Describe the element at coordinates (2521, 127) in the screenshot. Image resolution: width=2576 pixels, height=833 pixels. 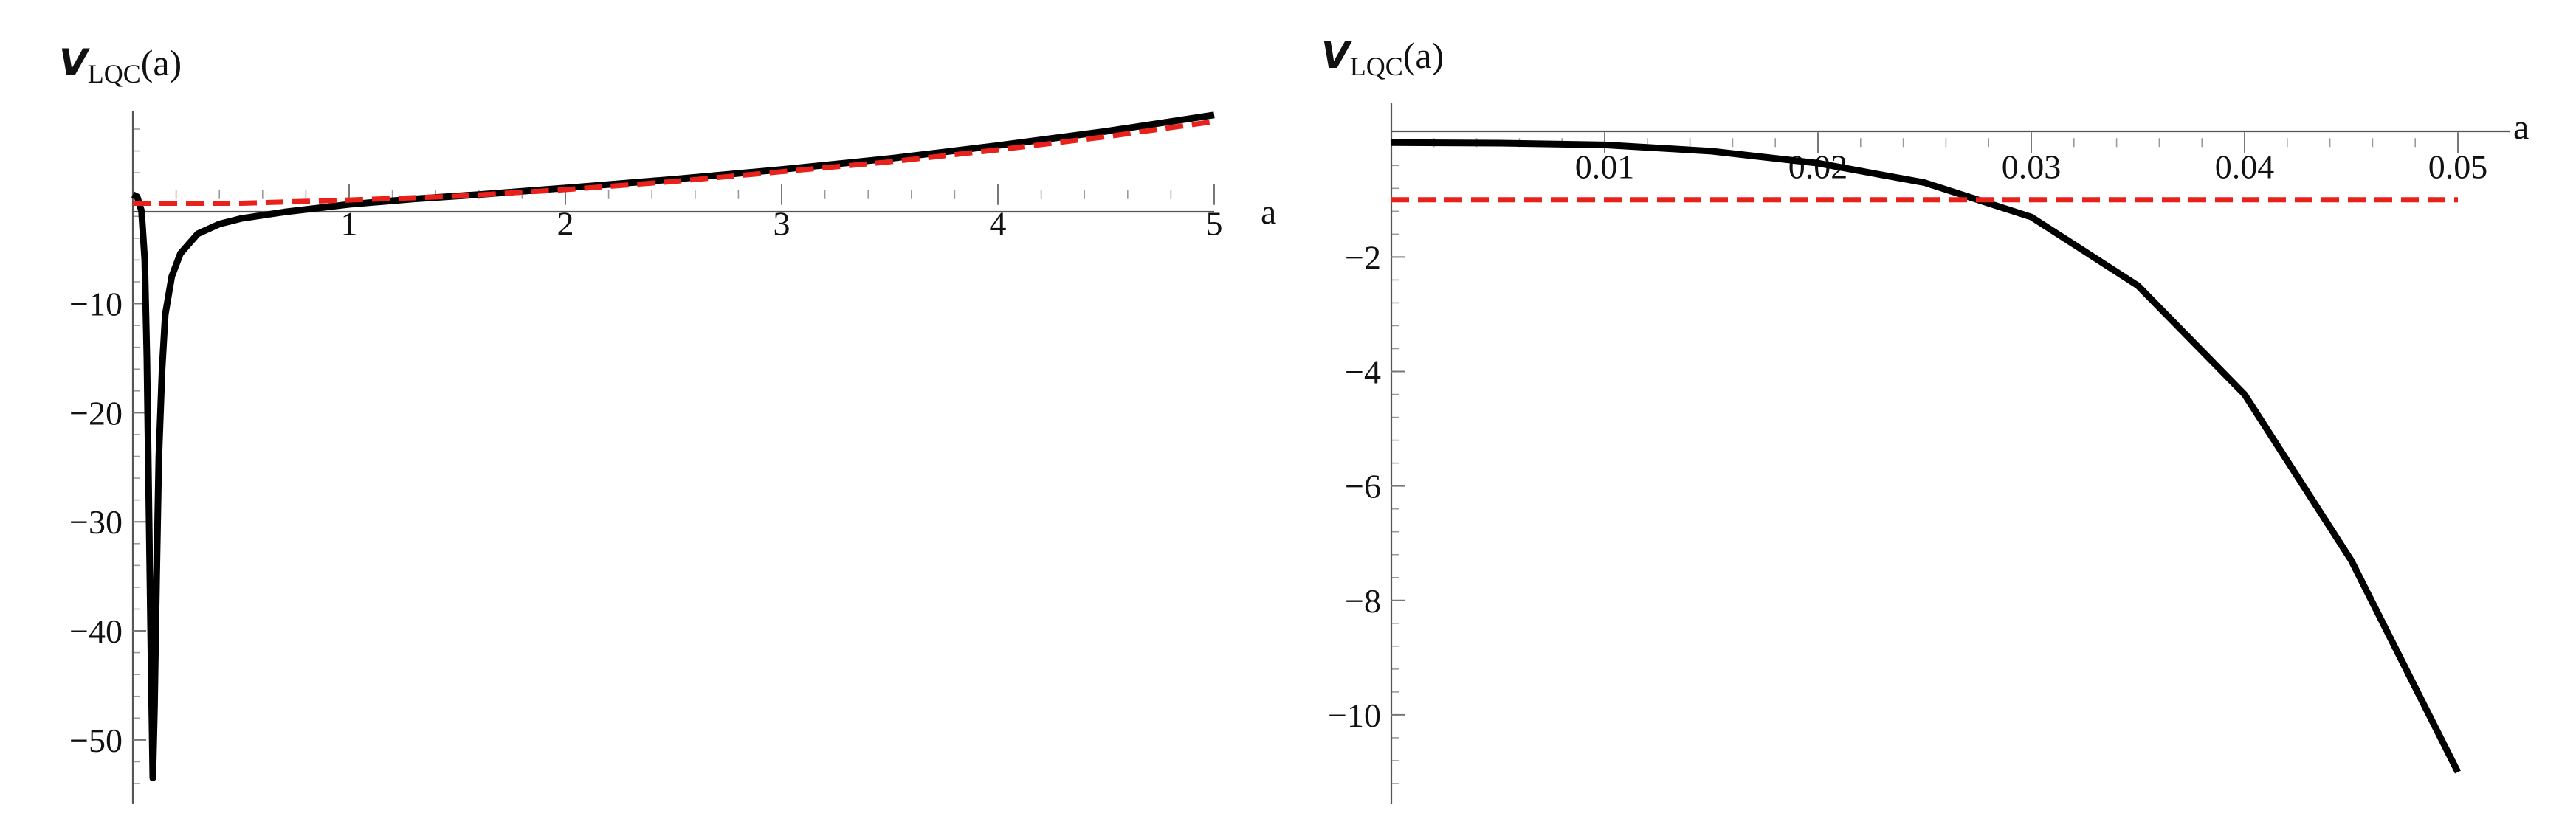
I see `right-x-axis-label: a` at that location.